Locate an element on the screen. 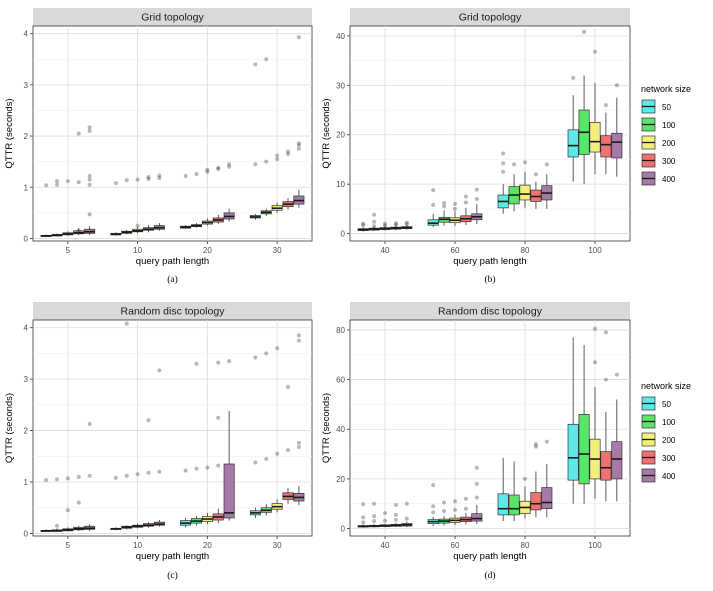  x-tick-label: 30 is located at coordinates (277, 250).